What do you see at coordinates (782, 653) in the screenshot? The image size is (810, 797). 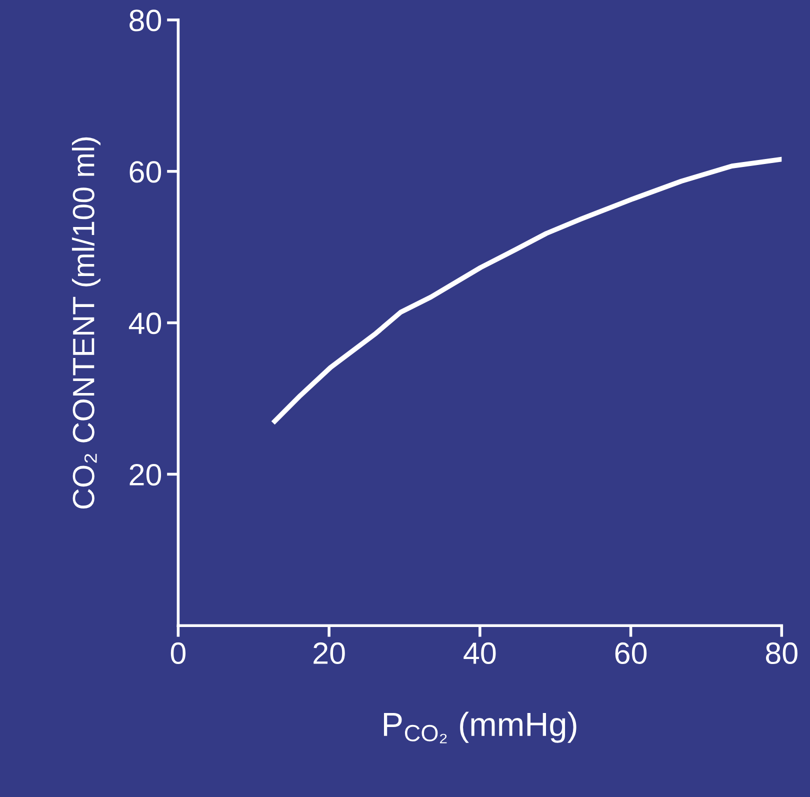 I see `x-tick-label: 80` at bounding box center [782, 653].